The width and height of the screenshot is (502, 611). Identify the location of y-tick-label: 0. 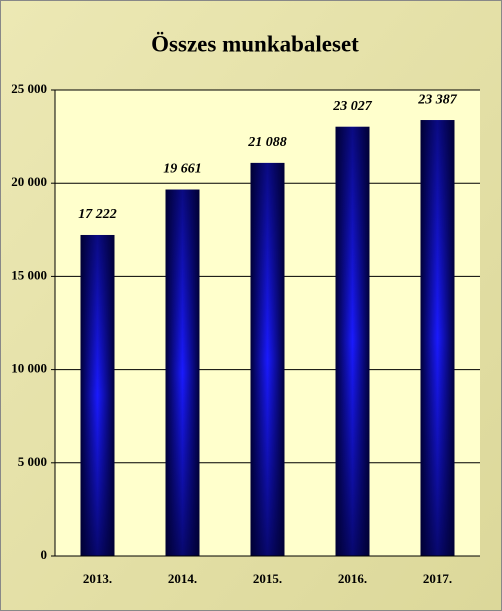
(44, 554).